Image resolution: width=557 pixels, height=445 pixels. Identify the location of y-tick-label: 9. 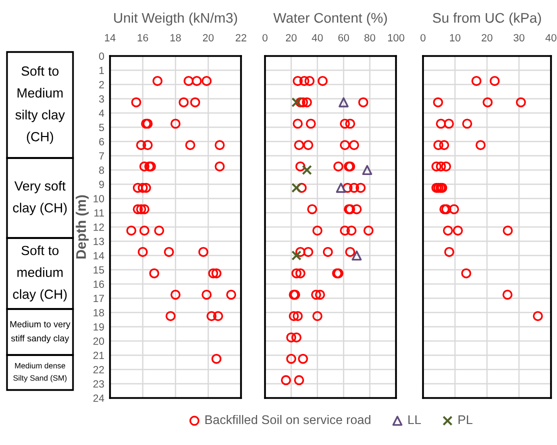
(101, 184).